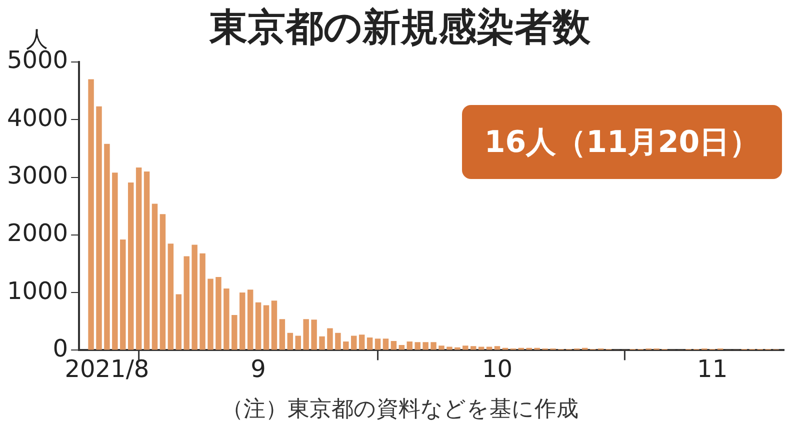  I want to click on annotation: 16人（11月20日）, so click(622, 142).